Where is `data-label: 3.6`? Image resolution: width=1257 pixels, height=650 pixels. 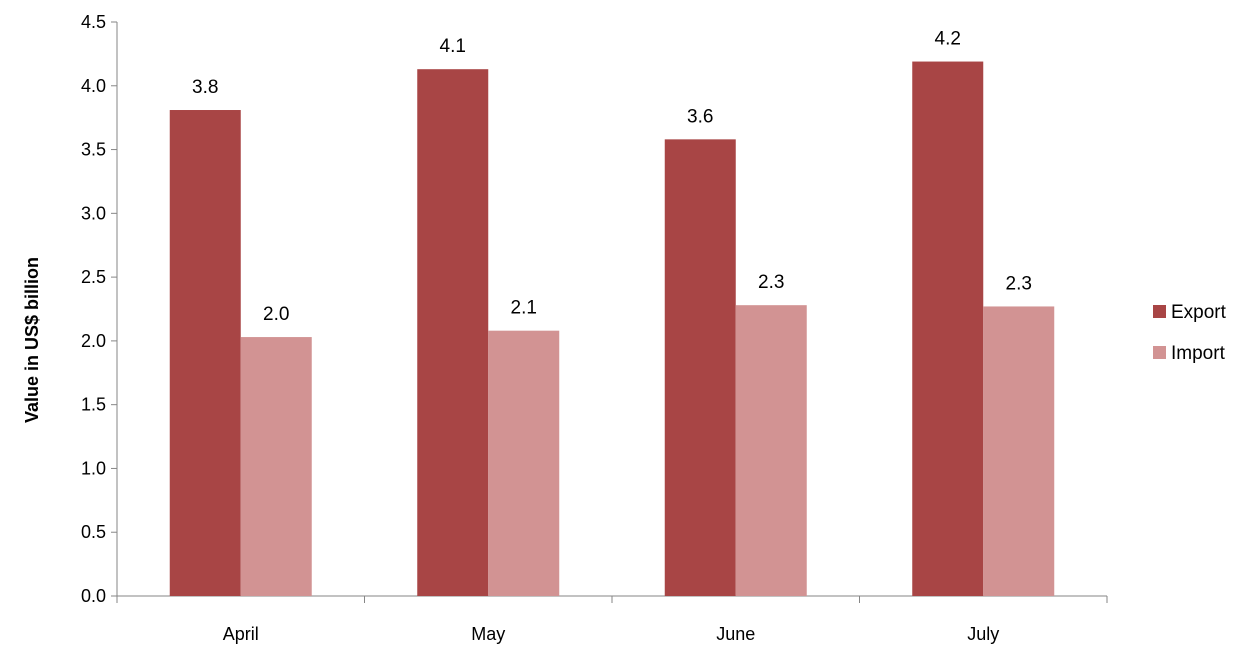
data-label: 3.6 is located at coordinates (700, 116).